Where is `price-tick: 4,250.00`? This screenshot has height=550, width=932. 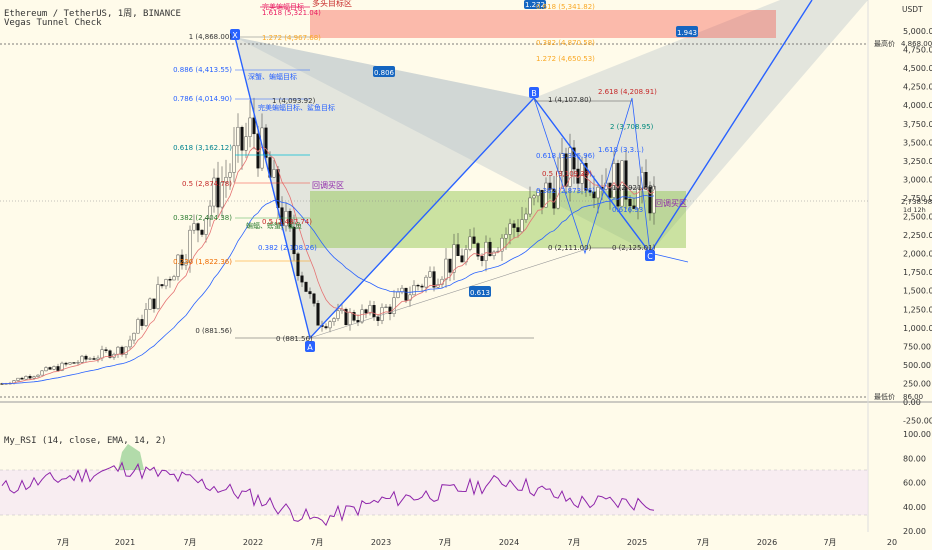
price-tick: 4,250.00 is located at coordinates (917, 87).